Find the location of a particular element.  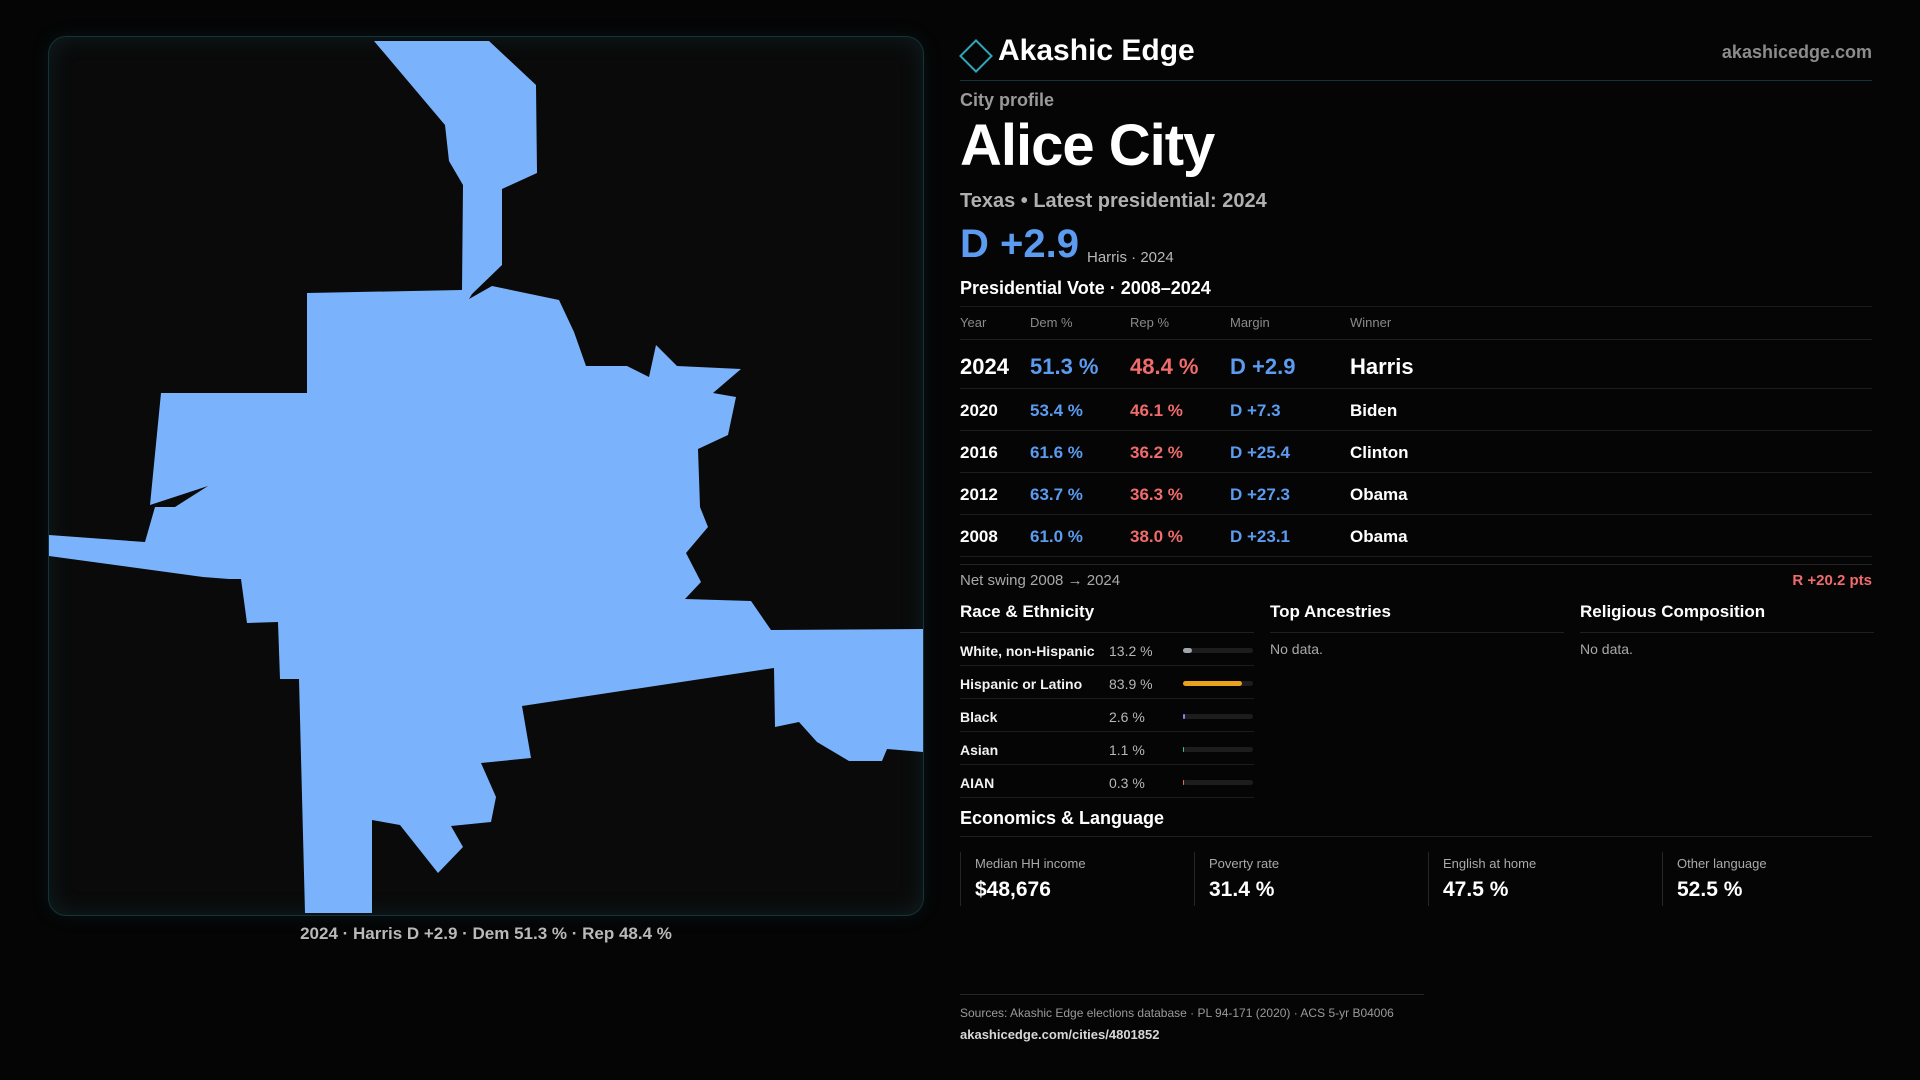

row-margin: D +27.3 is located at coordinates (1260, 494).